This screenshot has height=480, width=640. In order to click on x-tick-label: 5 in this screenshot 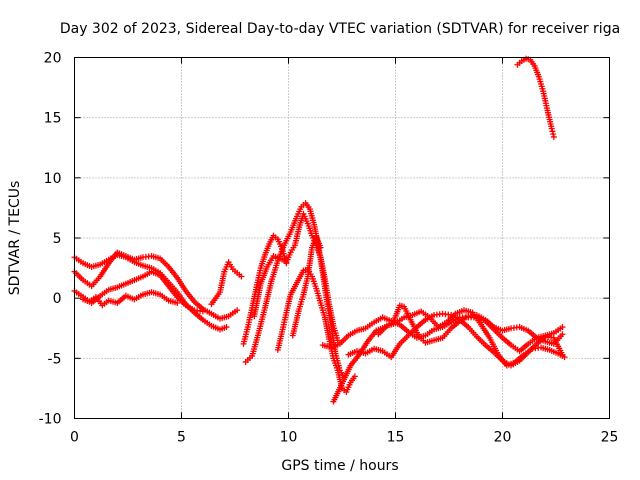, I will do `click(181, 438)`.